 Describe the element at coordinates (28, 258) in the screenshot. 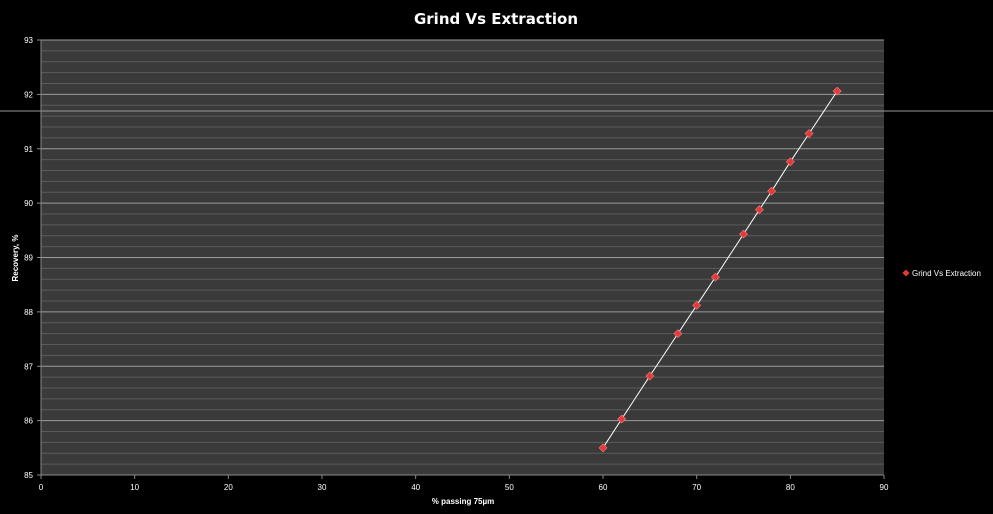

I see `y-tick-label: 89` at that location.